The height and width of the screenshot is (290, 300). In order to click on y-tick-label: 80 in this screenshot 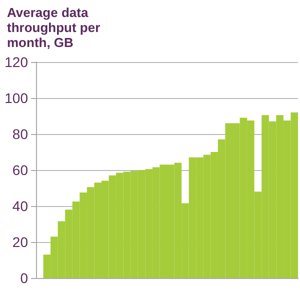, I will do `click(20, 134)`.